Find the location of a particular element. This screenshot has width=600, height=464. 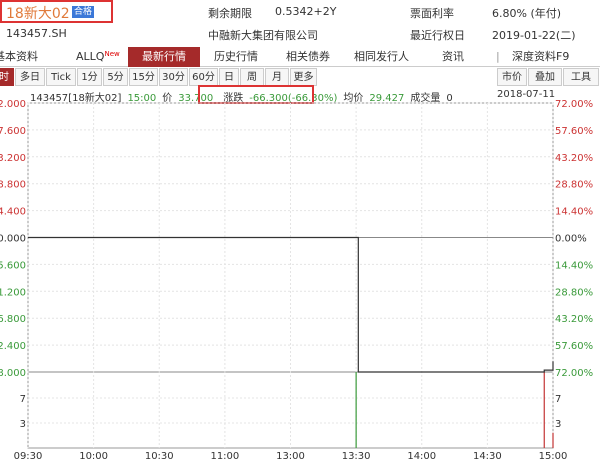

price-label: 价 is located at coordinates (167, 98).